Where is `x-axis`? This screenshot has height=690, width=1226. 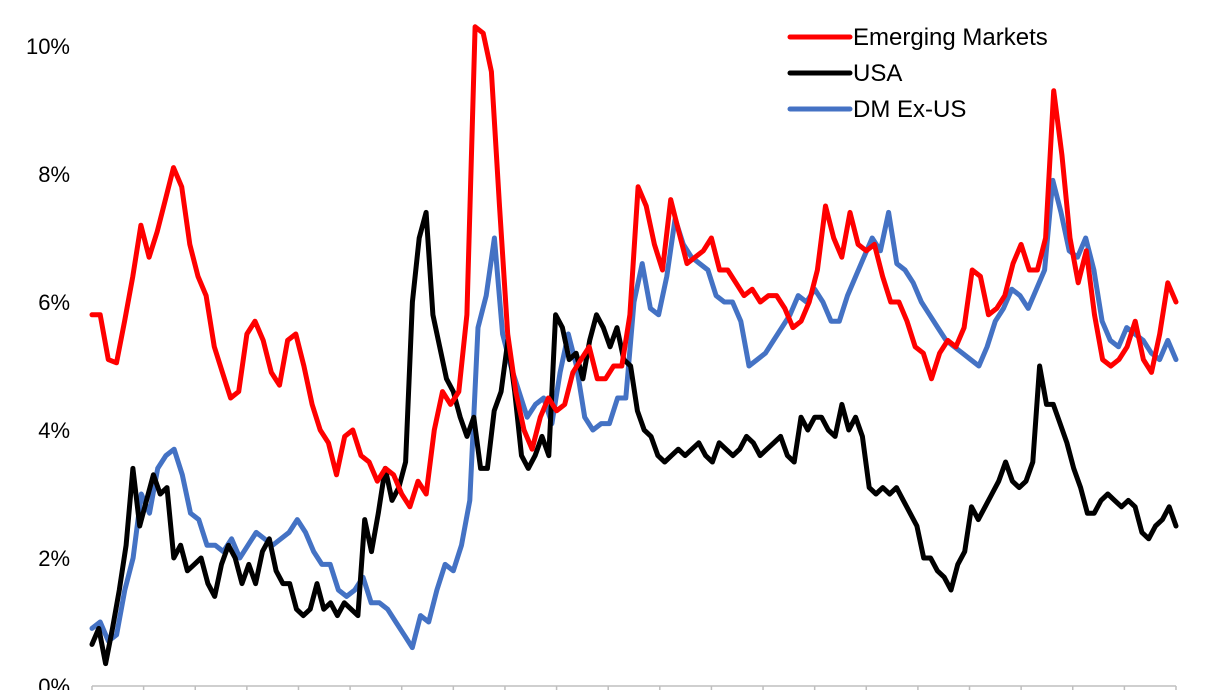 x-axis is located at coordinates (634, 687).